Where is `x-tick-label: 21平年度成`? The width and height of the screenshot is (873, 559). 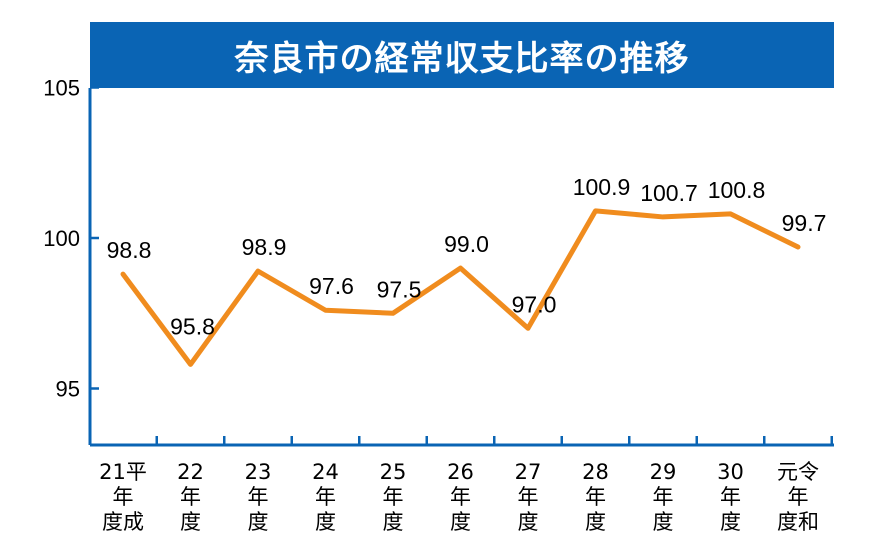
x-tick-label: 21平年度成 is located at coordinates (123, 497).